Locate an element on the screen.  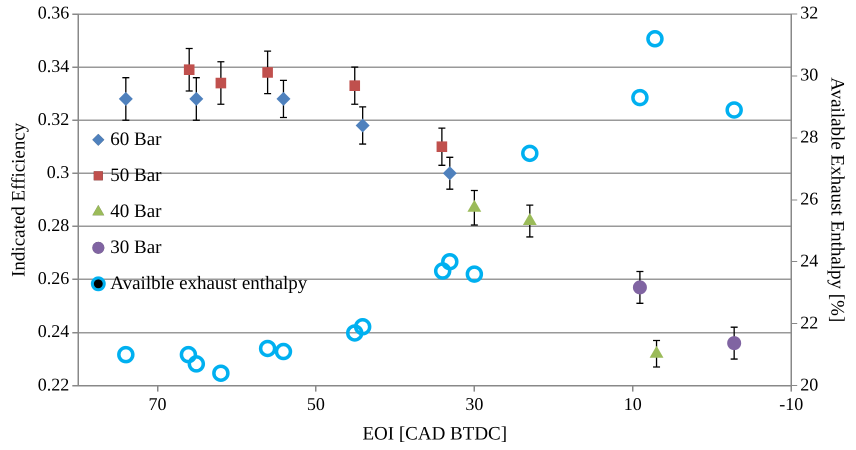
y2-tick-label: 26 is located at coordinates (809, 198).